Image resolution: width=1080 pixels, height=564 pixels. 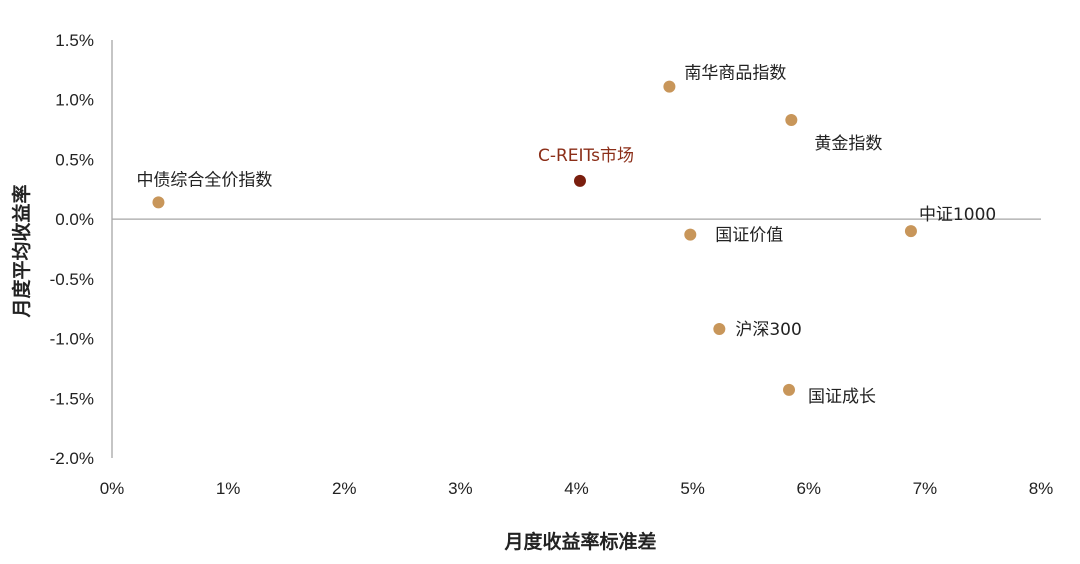 I want to click on y-axis-title: 月度平均收益率, so click(x=21, y=251).